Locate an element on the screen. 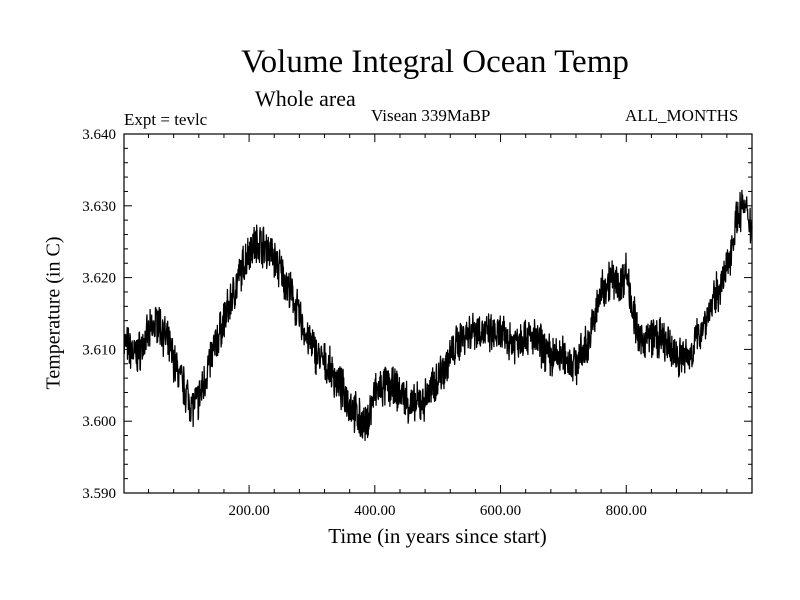  y-tick-label: 3.630 is located at coordinates (99, 207).